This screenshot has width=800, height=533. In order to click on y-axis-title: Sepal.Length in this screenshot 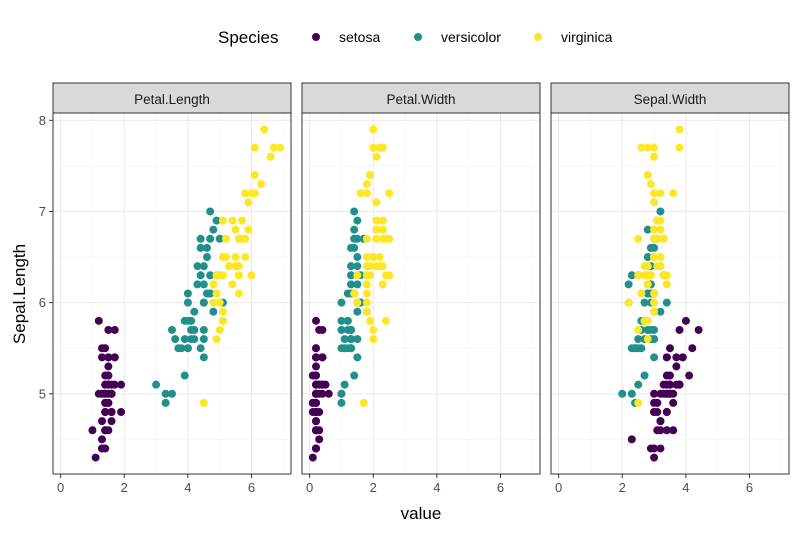, I will do `click(19, 294)`.